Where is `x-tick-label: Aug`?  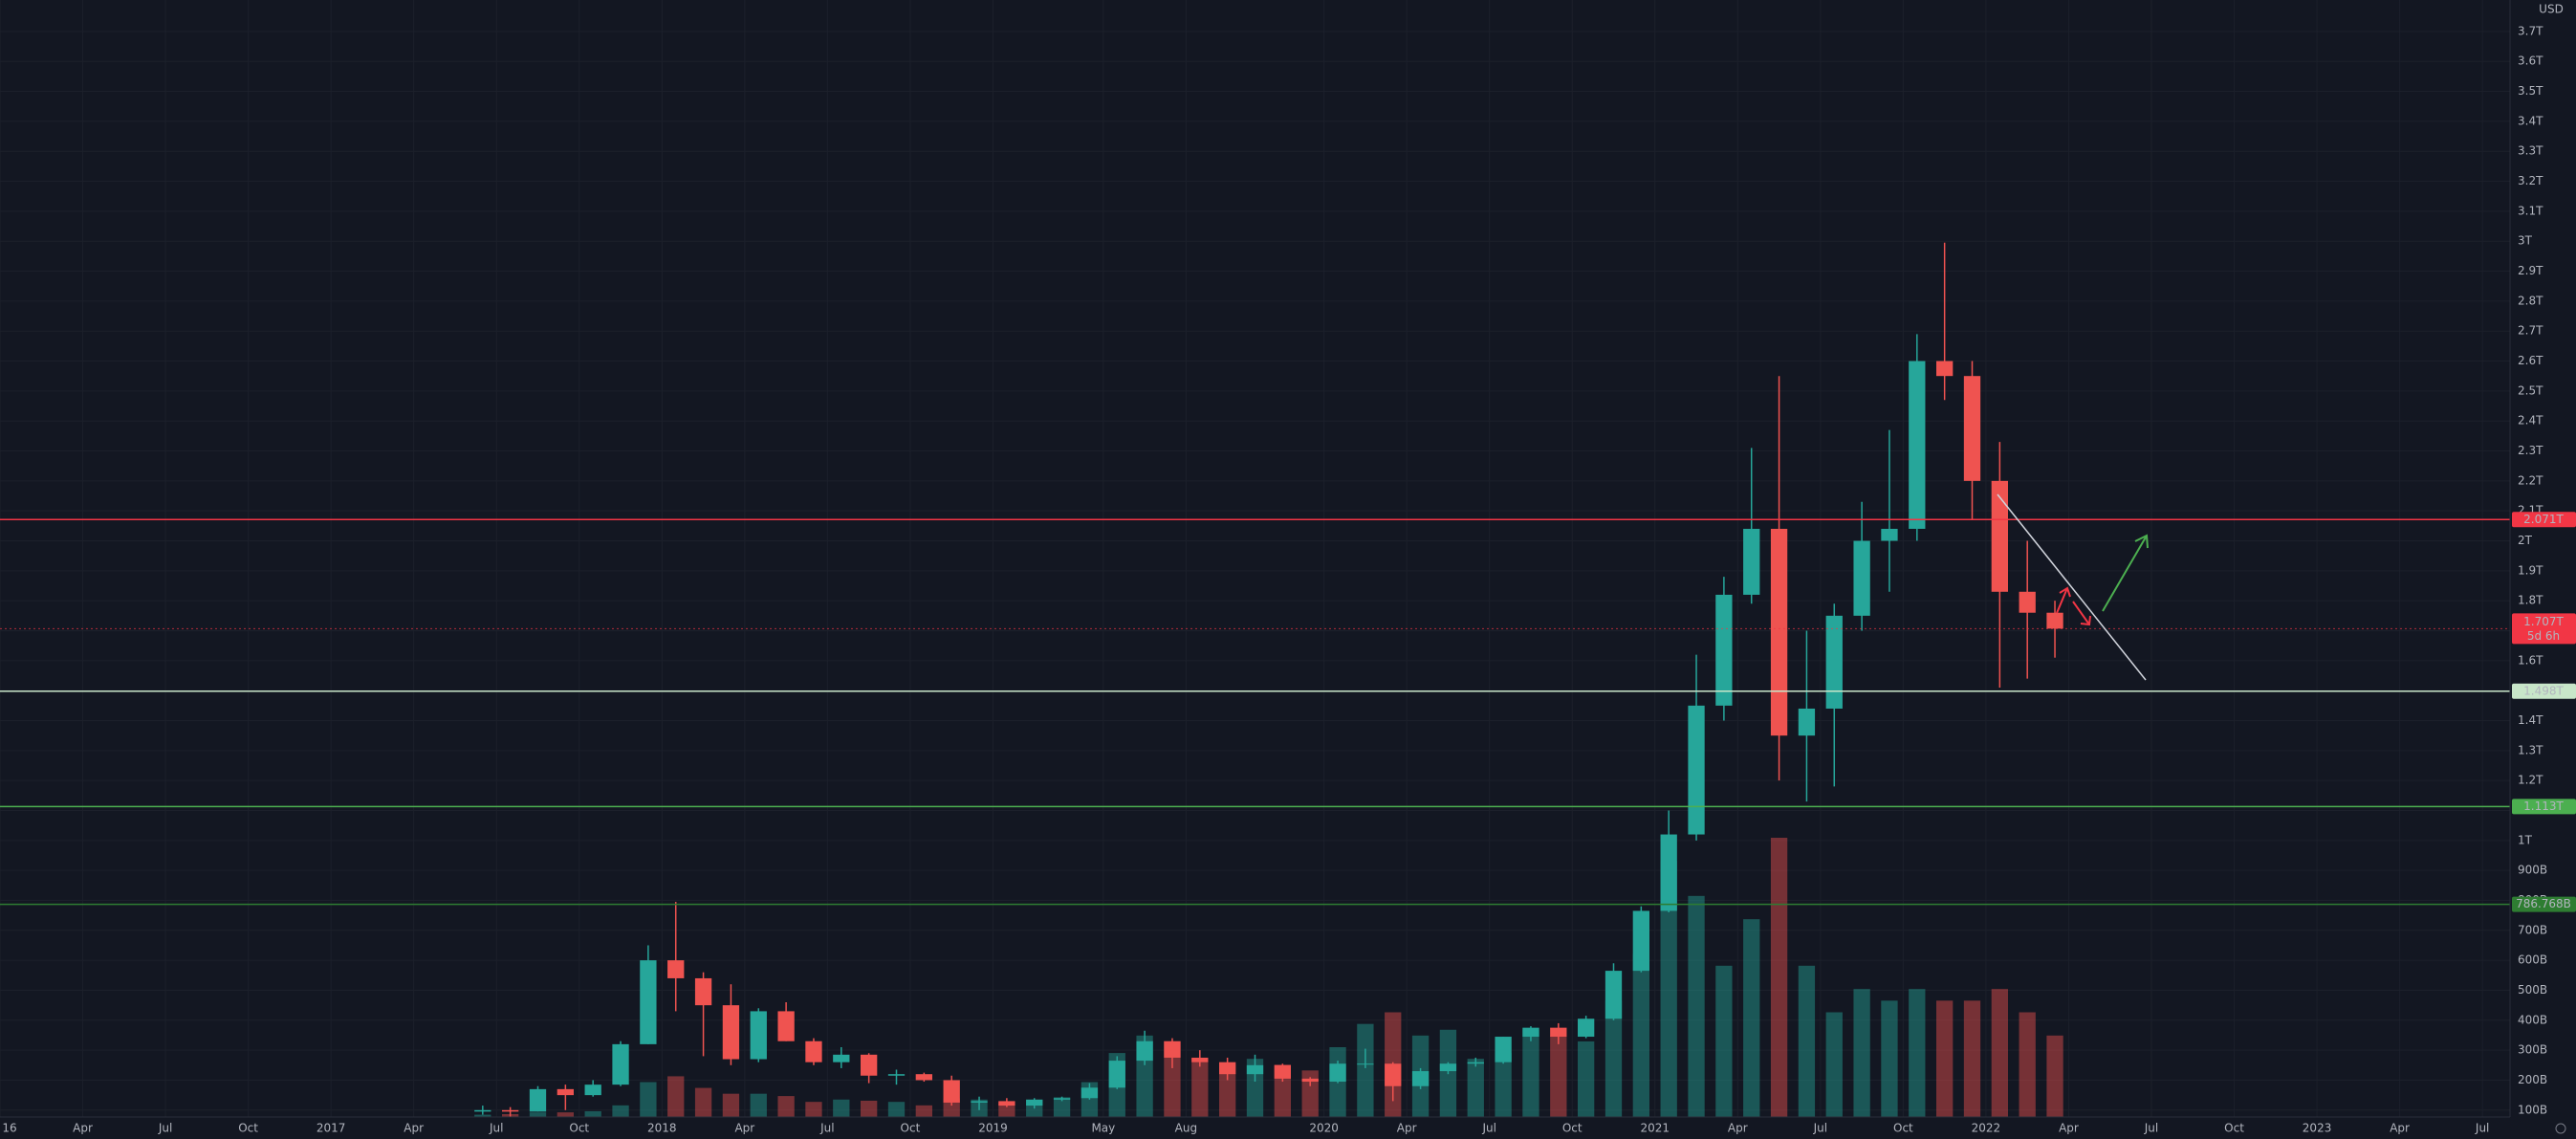
x-tick-label: Aug is located at coordinates (1186, 1128).